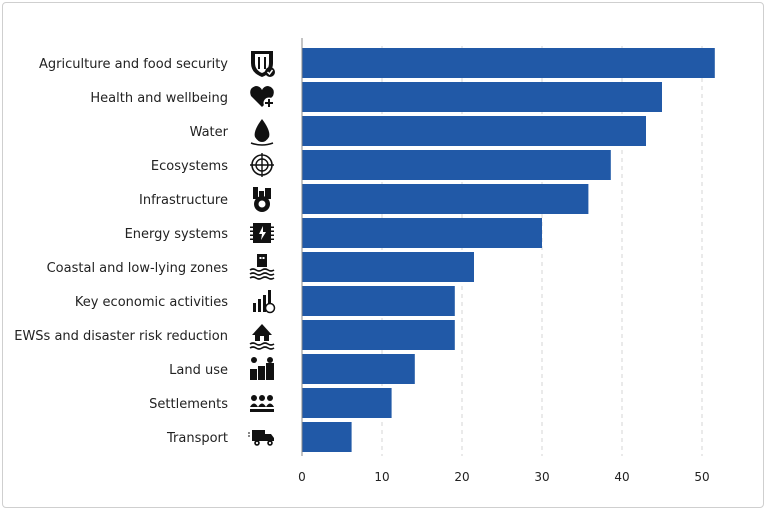  I want to click on globe-target-icon, so click(262, 165).